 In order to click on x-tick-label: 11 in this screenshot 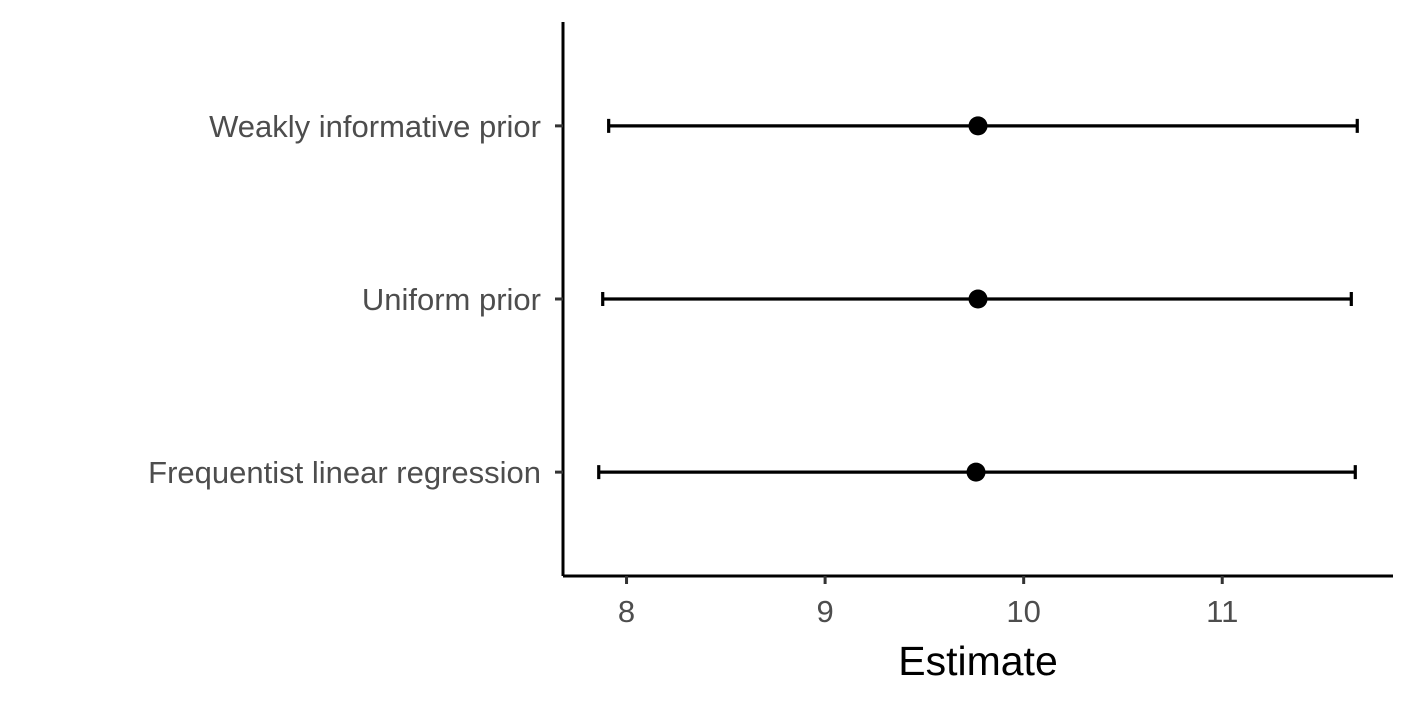, I will do `click(1222, 611)`.